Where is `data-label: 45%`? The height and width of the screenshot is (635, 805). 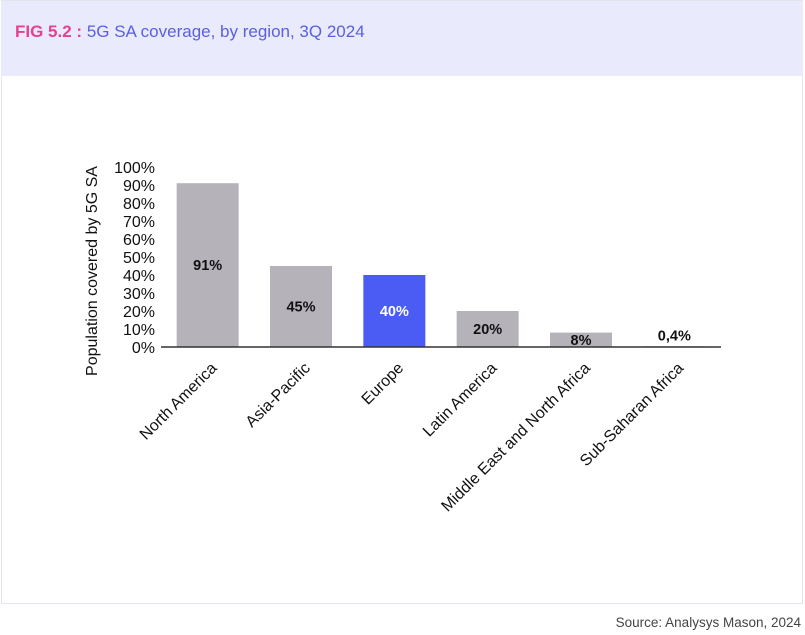 data-label: 45% is located at coordinates (300, 308).